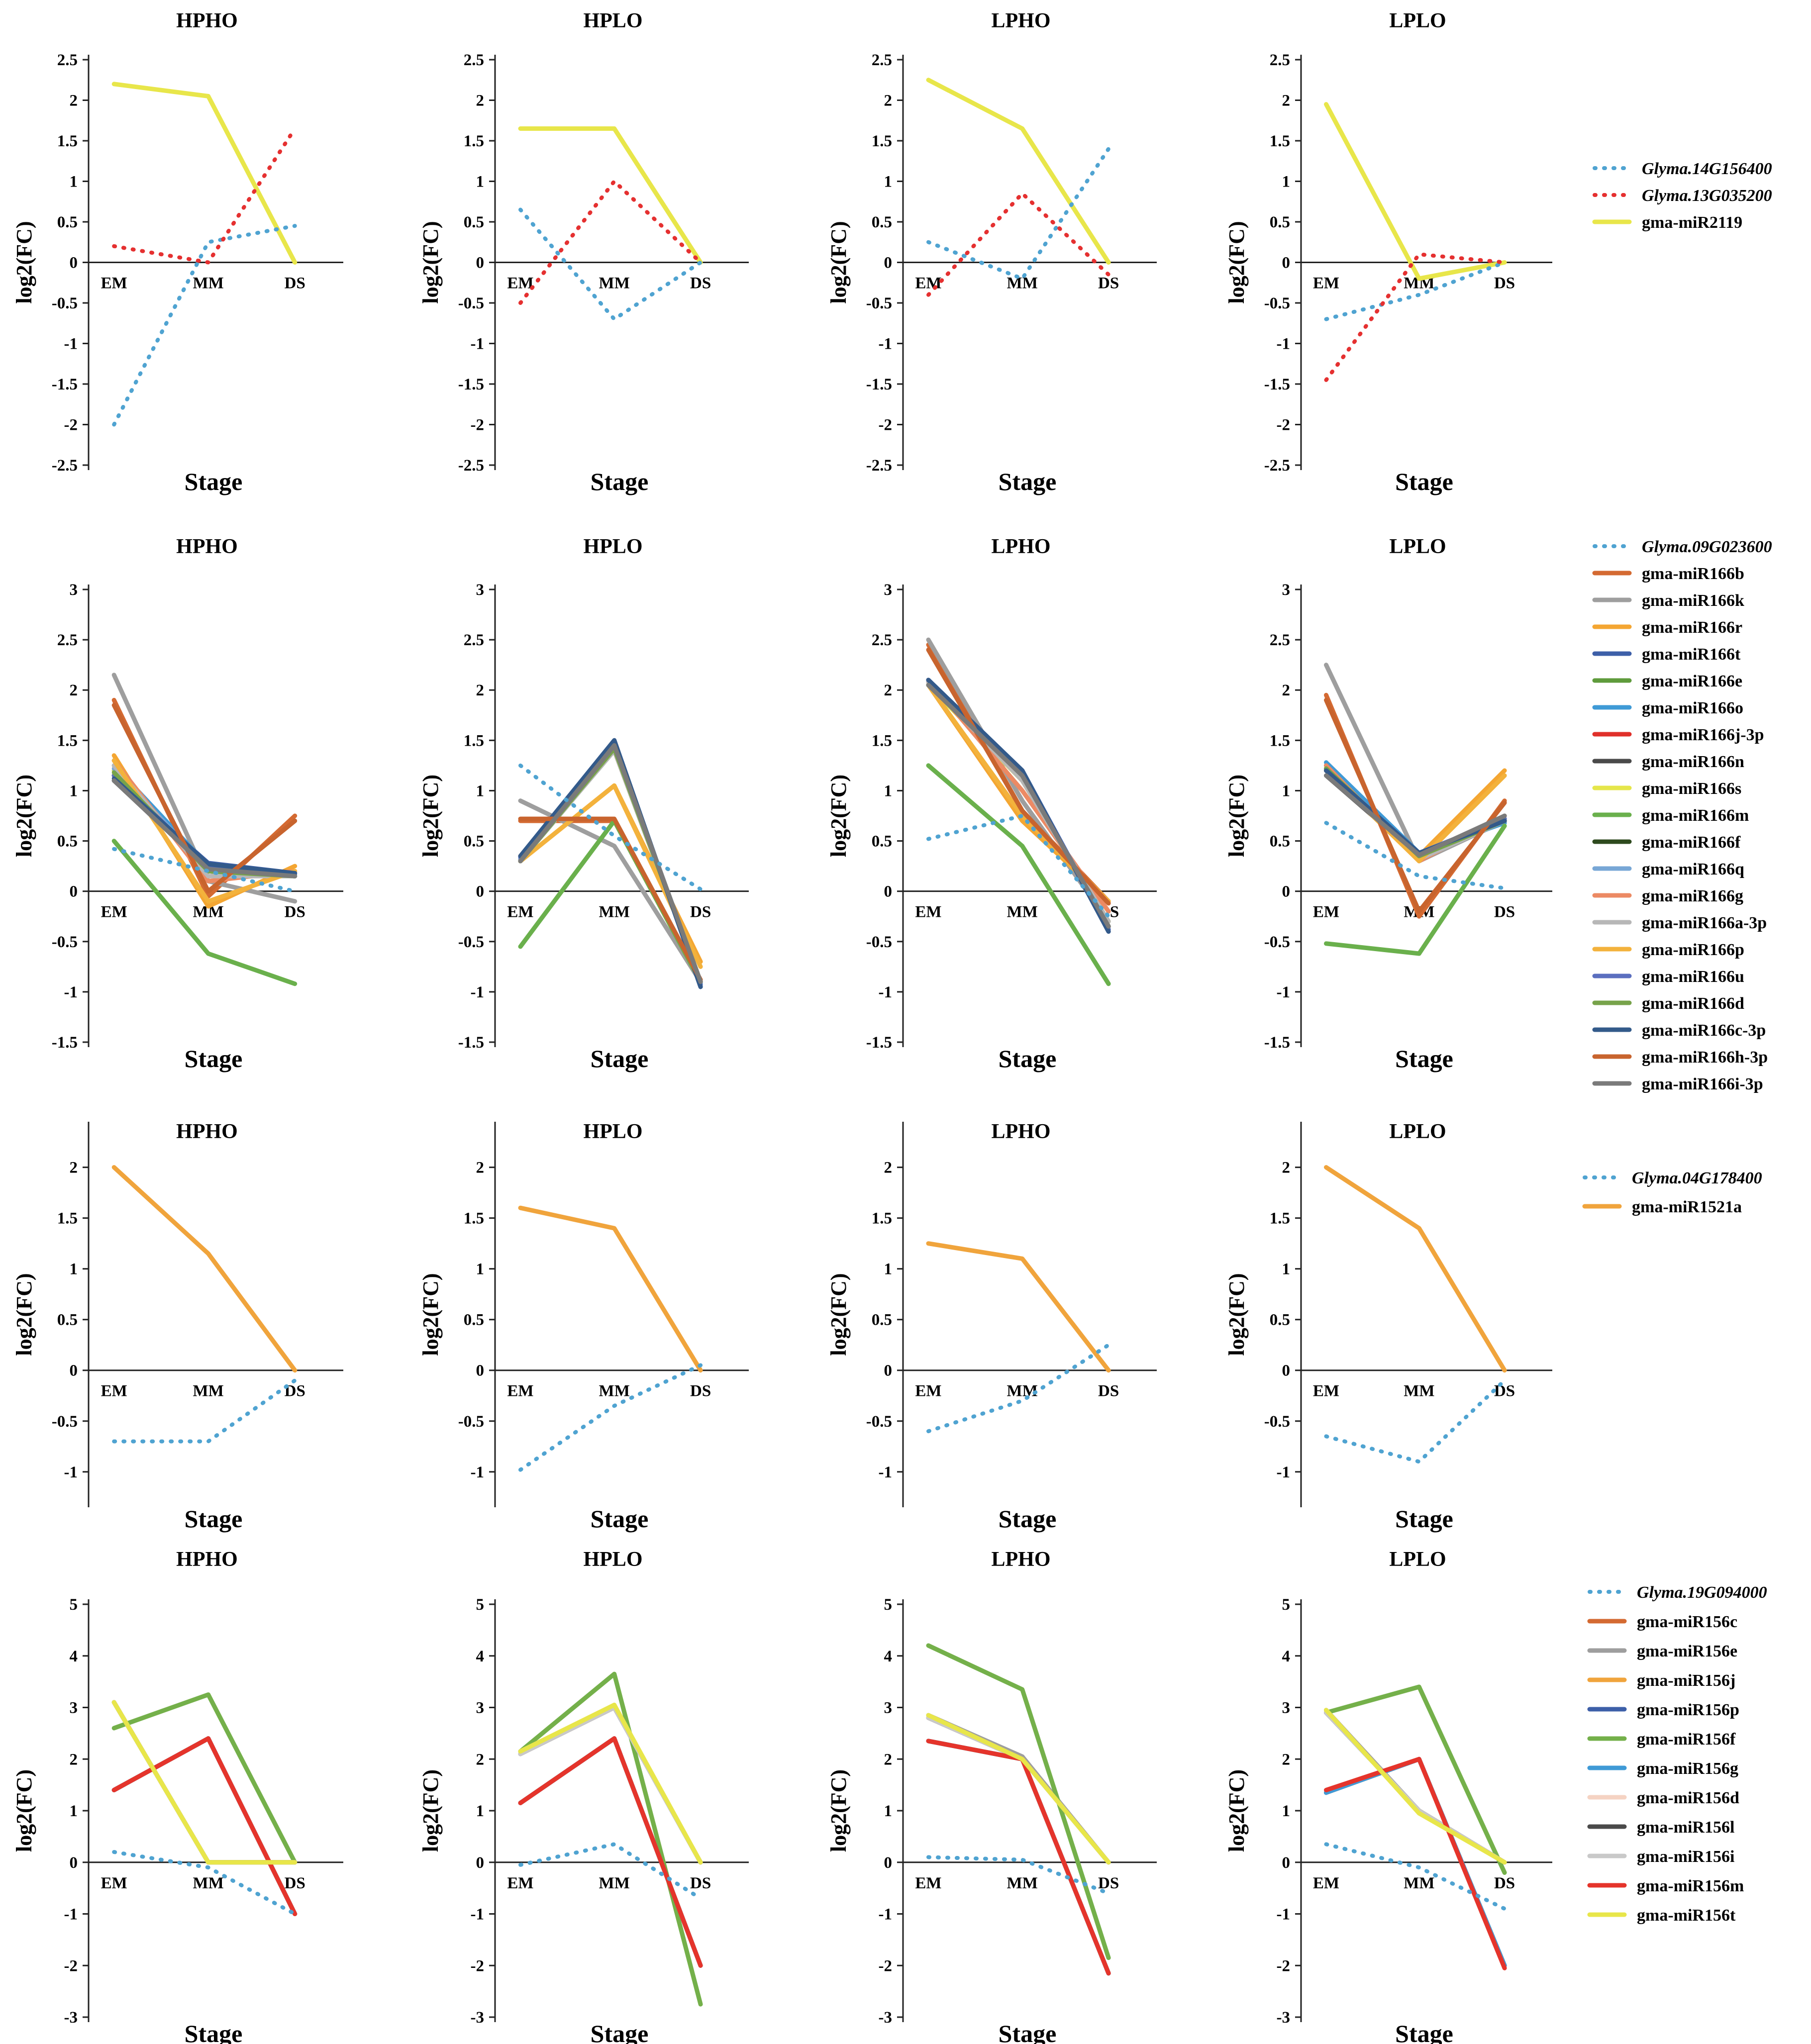  I want to click on legend-label: Glyma.19G094000, so click(1702, 1592).